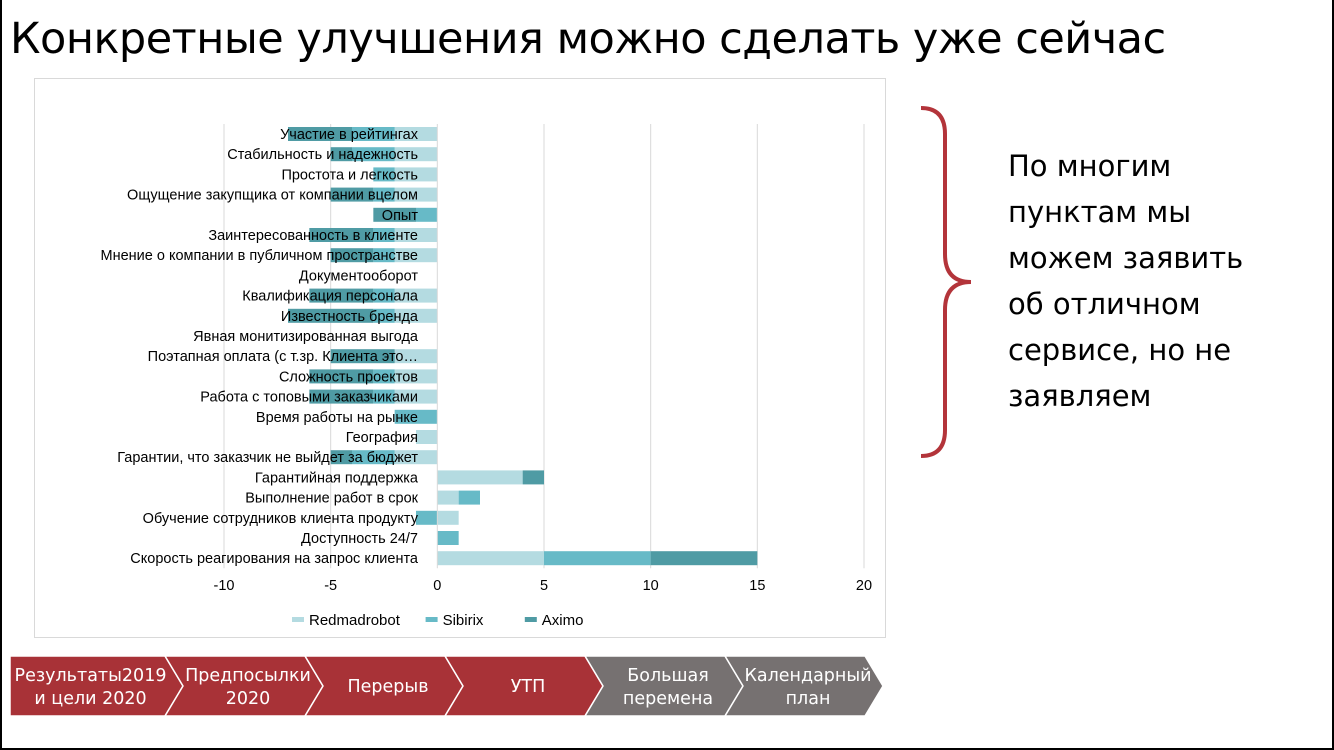 This screenshot has width=1334, height=750. What do you see at coordinates (864, 586) in the screenshot?
I see `tick-label: 20` at bounding box center [864, 586].